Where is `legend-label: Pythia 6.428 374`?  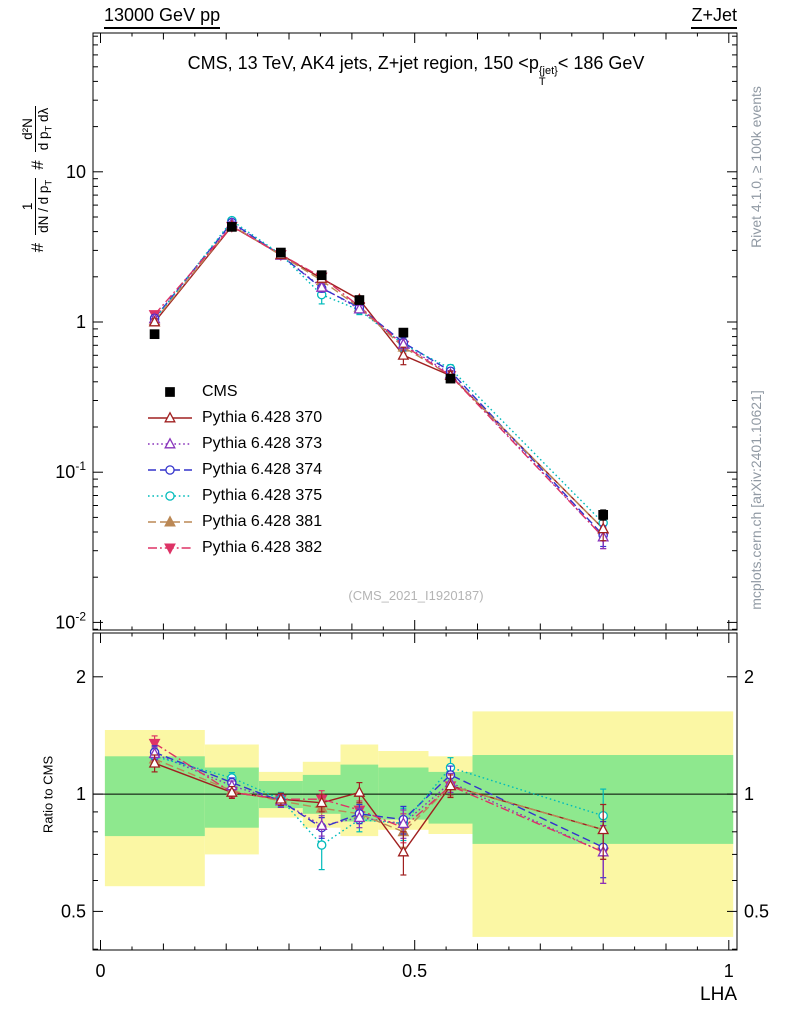 legend-label: Pythia 6.428 374 is located at coordinates (262, 469).